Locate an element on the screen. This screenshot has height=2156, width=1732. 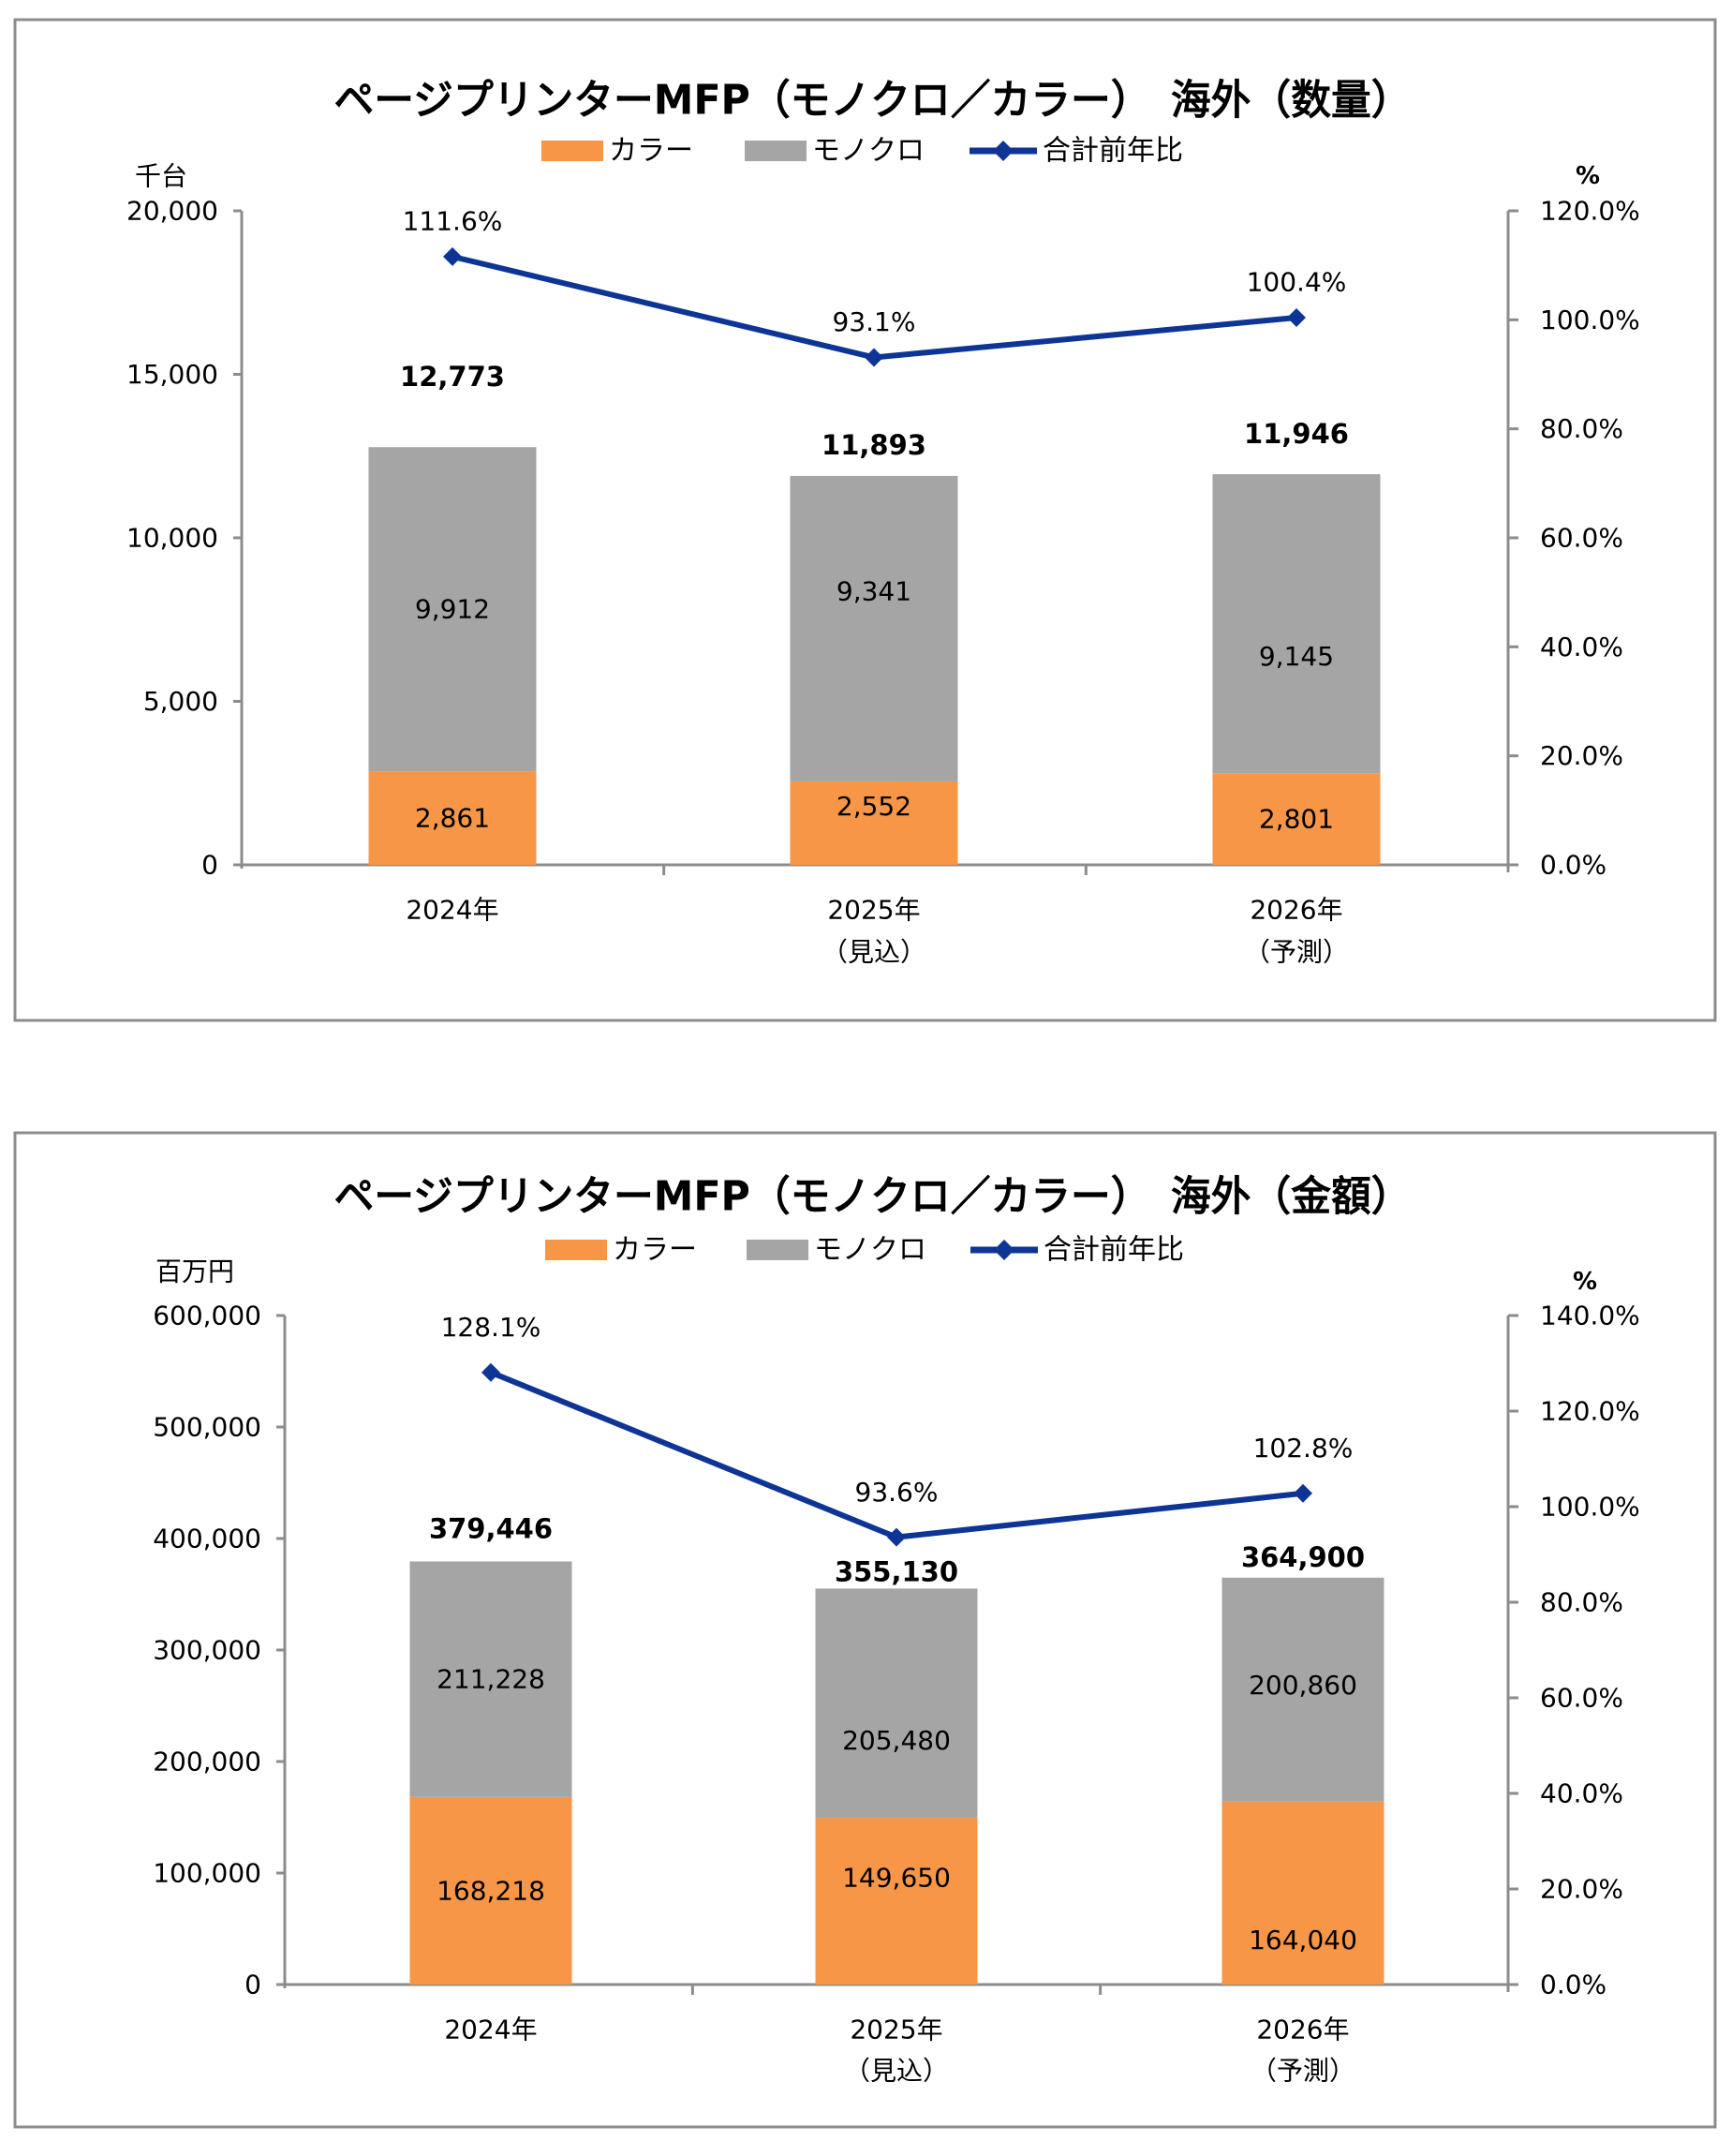
chart-title: ページプリンターMFP（モノクロ／カラー） 海外（数量） is located at coordinates (873, 101).